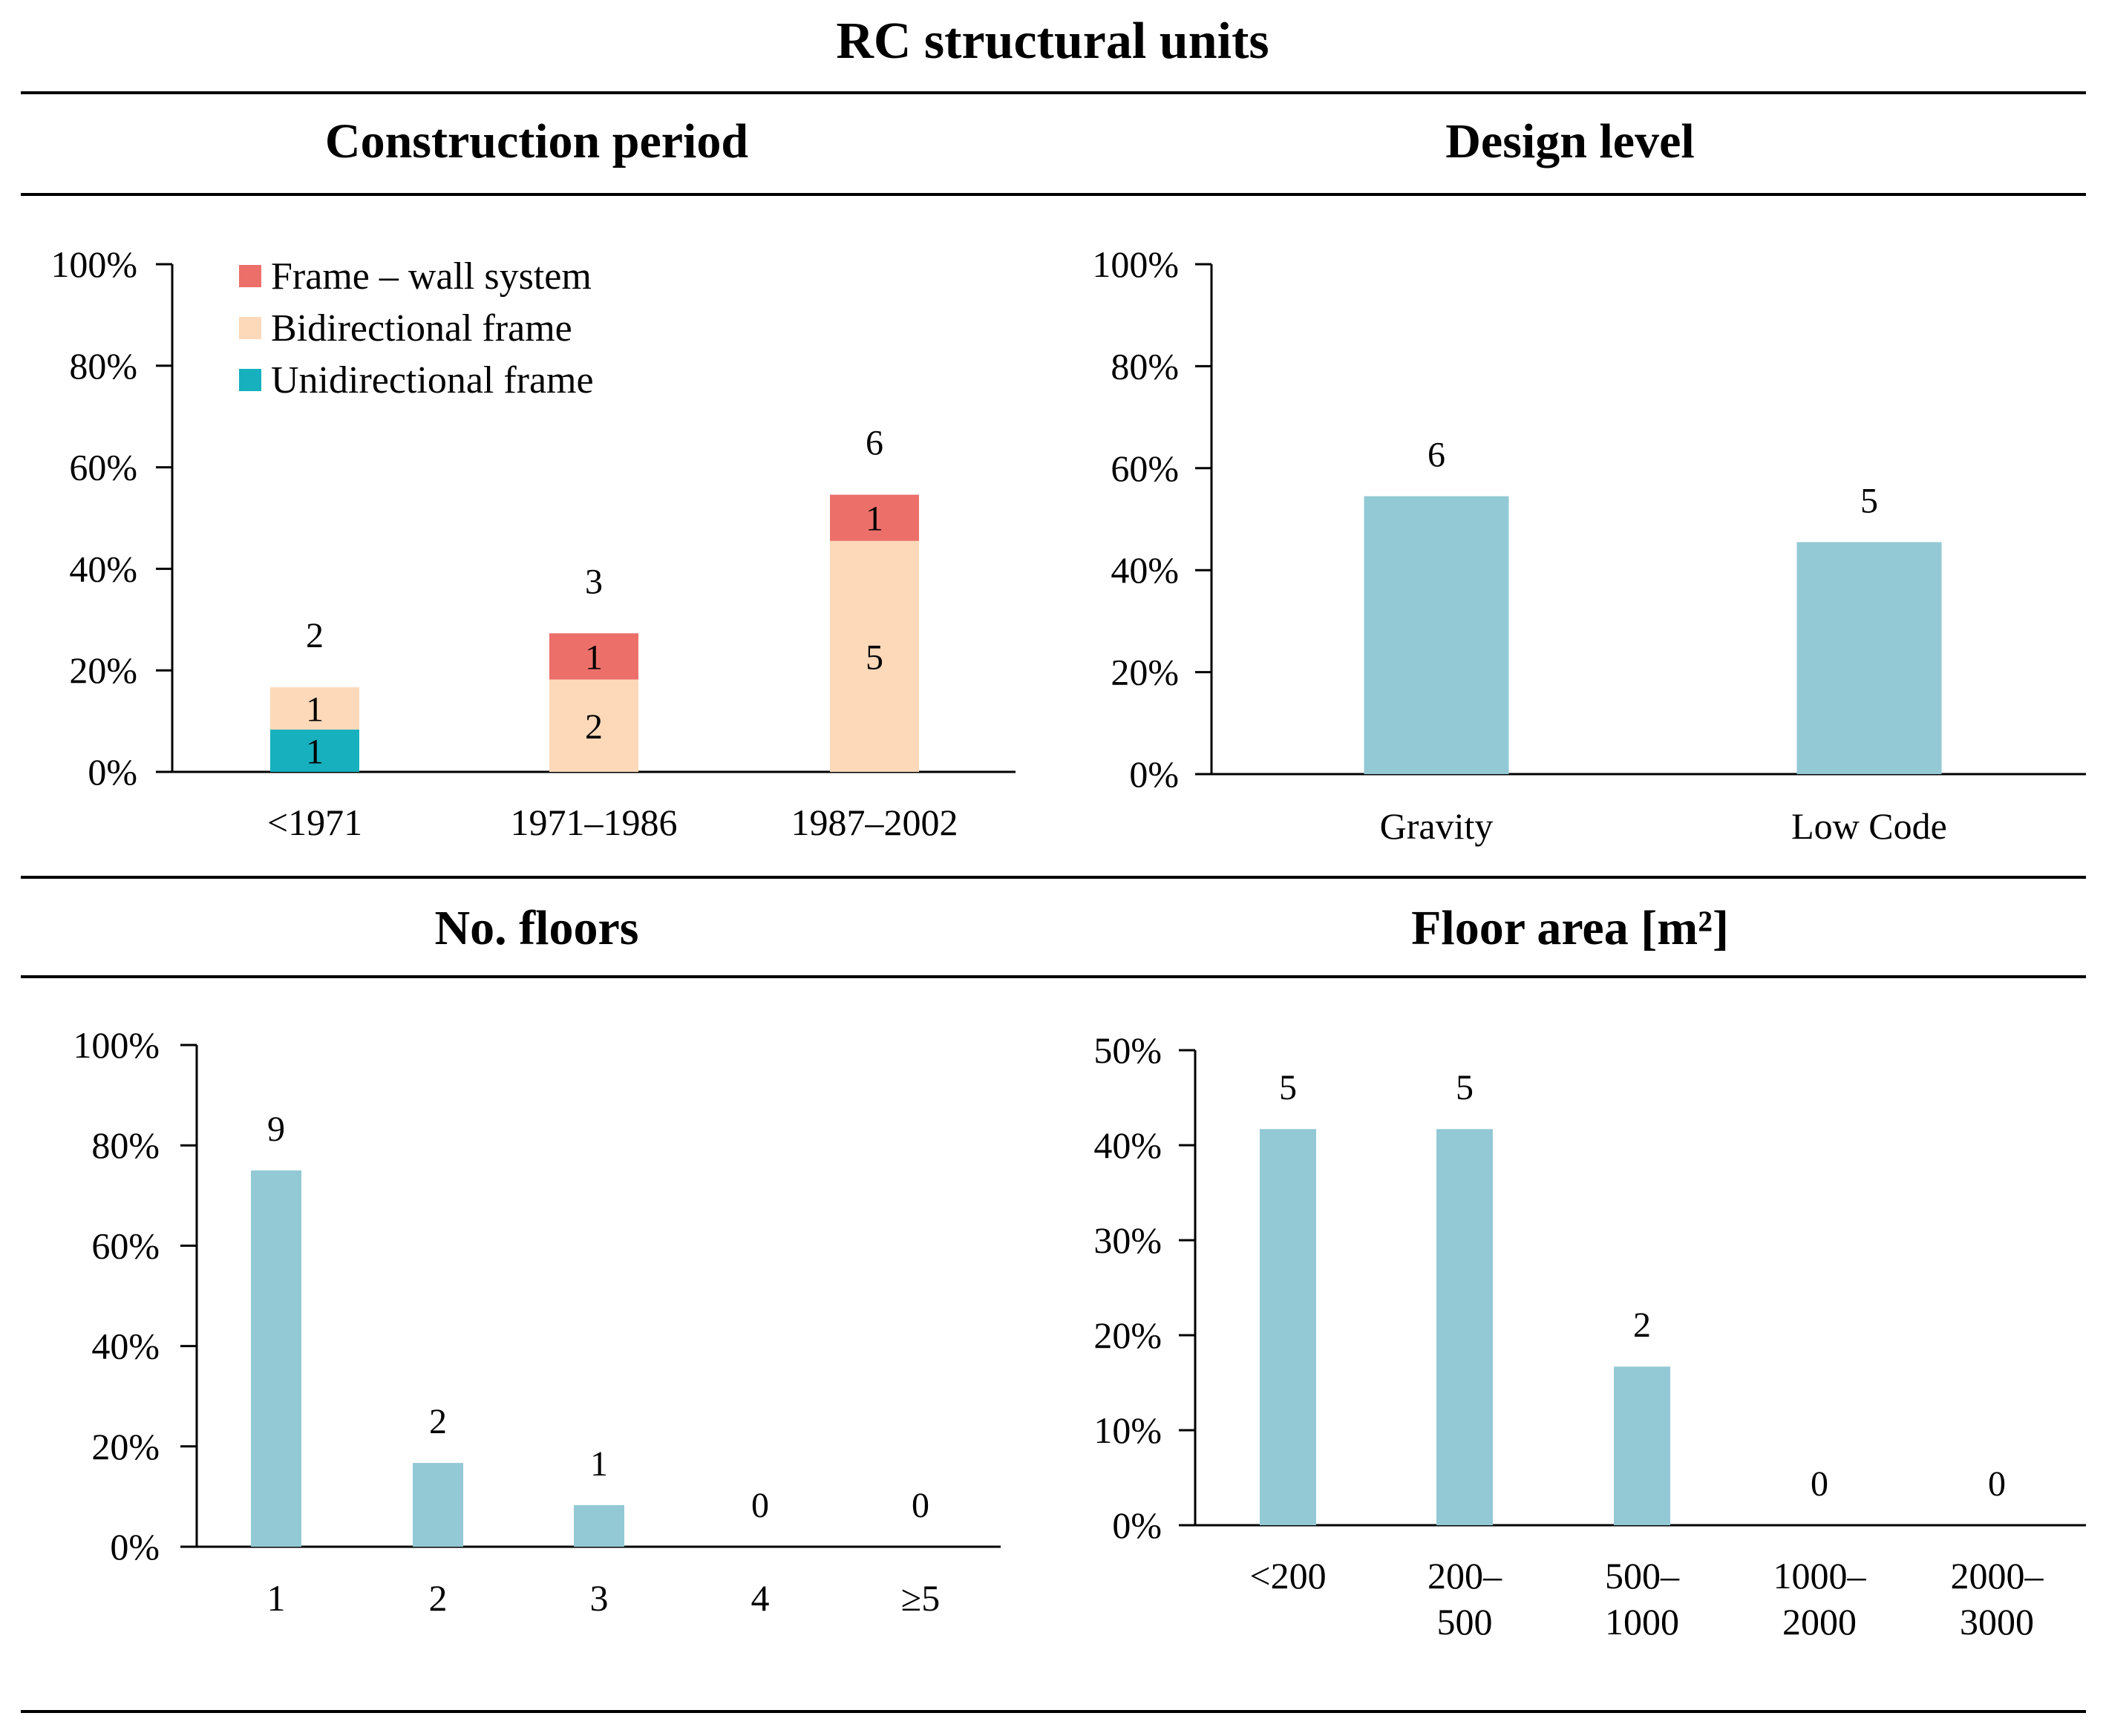 The image size is (2106, 1736). What do you see at coordinates (103, 568) in the screenshot?
I see `construction-y-tick-label: 40%` at bounding box center [103, 568].